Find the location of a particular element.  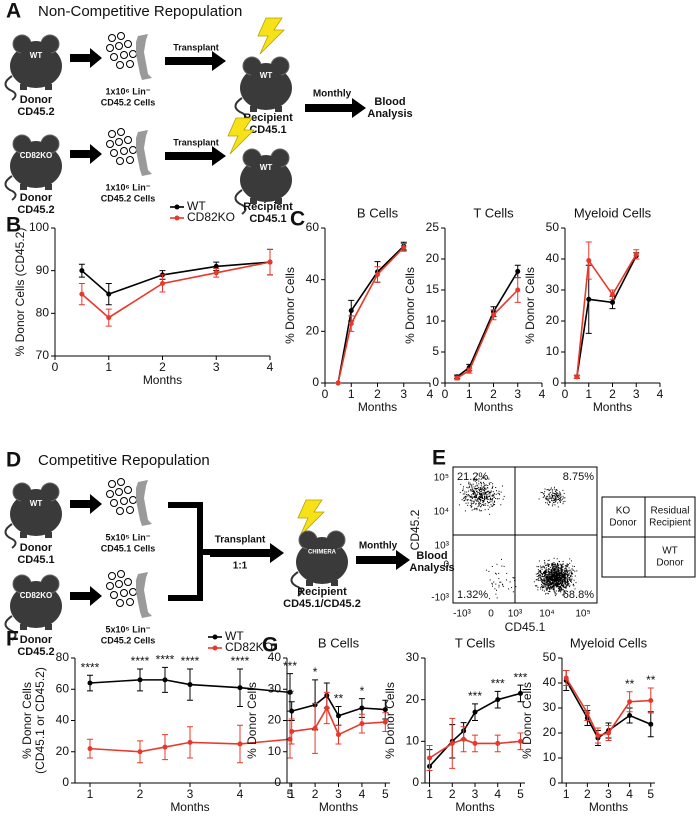

key-label: WT is located at coordinates (670, 551).